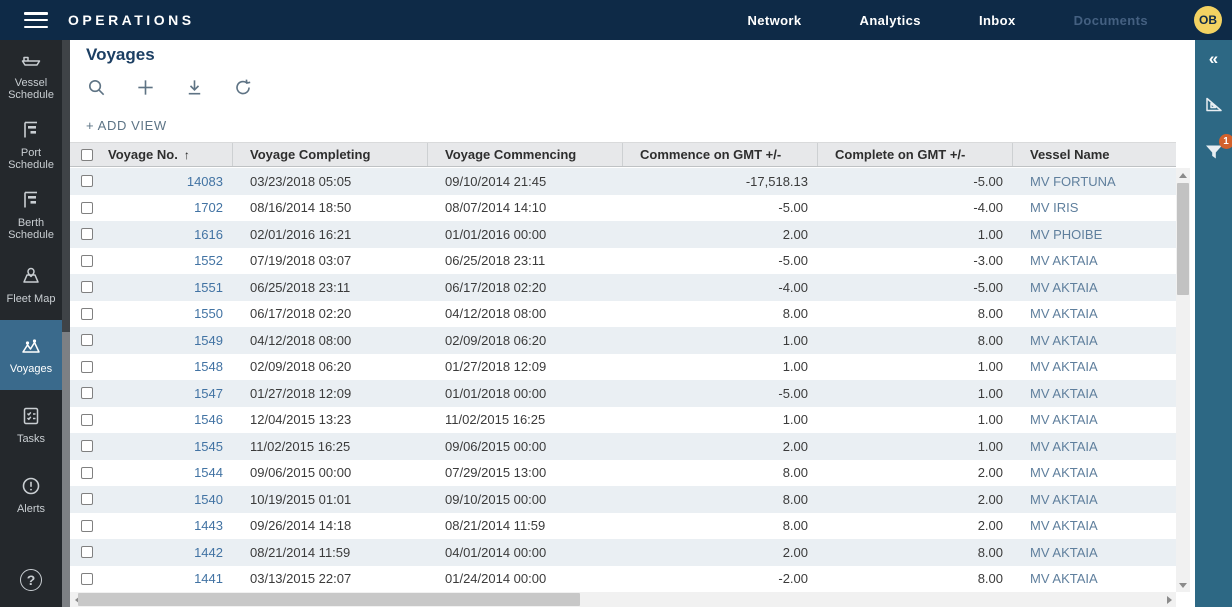 This screenshot has width=1232, height=607. Describe the element at coordinates (208, 314) in the screenshot. I see `voyage-number-link: 1550` at that location.